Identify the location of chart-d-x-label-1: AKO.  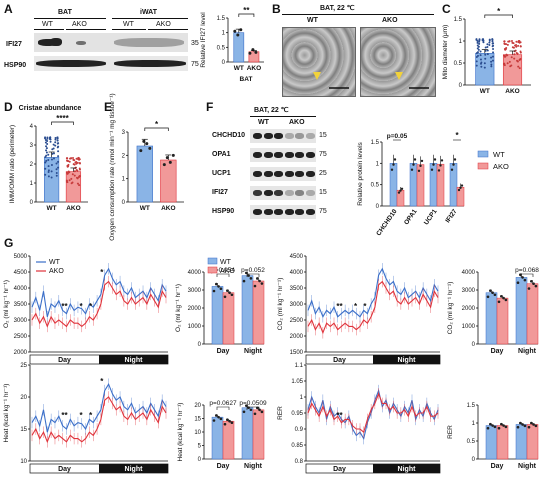
(73, 208).